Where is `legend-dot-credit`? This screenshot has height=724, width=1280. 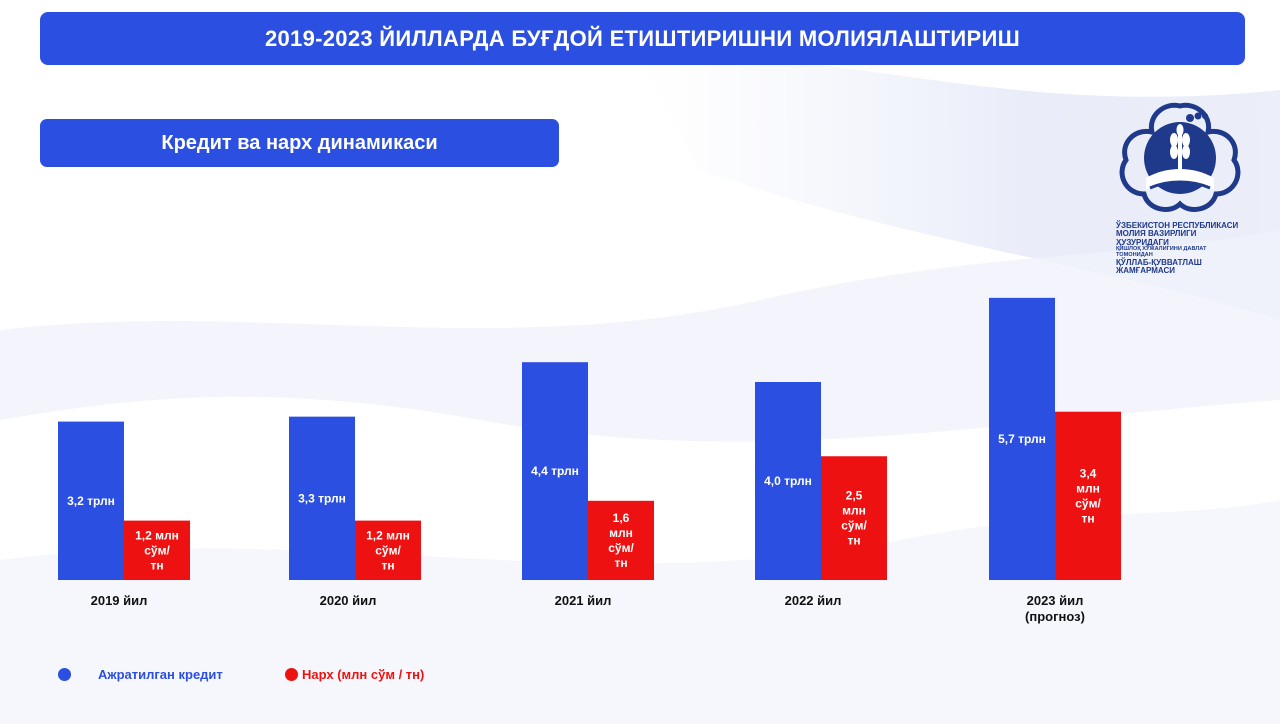
legend-dot-credit is located at coordinates (64, 674).